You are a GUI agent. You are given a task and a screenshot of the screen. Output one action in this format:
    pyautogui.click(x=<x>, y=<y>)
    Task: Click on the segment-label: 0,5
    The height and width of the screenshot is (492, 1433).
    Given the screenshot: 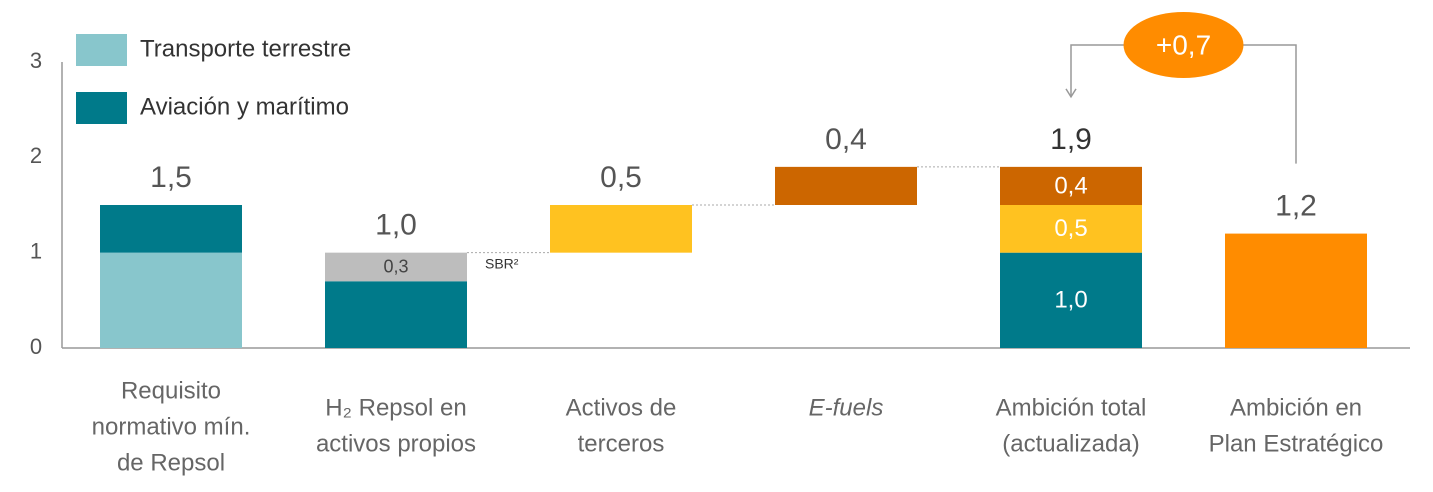 What is the action you would take?
    pyautogui.click(x=1070, y=228)
    